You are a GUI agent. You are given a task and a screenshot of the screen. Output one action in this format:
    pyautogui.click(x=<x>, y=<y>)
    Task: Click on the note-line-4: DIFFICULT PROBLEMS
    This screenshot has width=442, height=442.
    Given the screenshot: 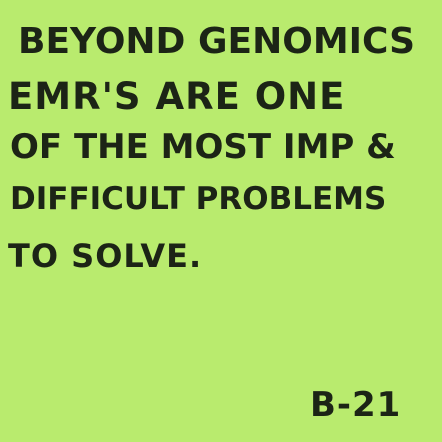 What is the action you would take?
    pyautogui.click(x=198, y=199)
    